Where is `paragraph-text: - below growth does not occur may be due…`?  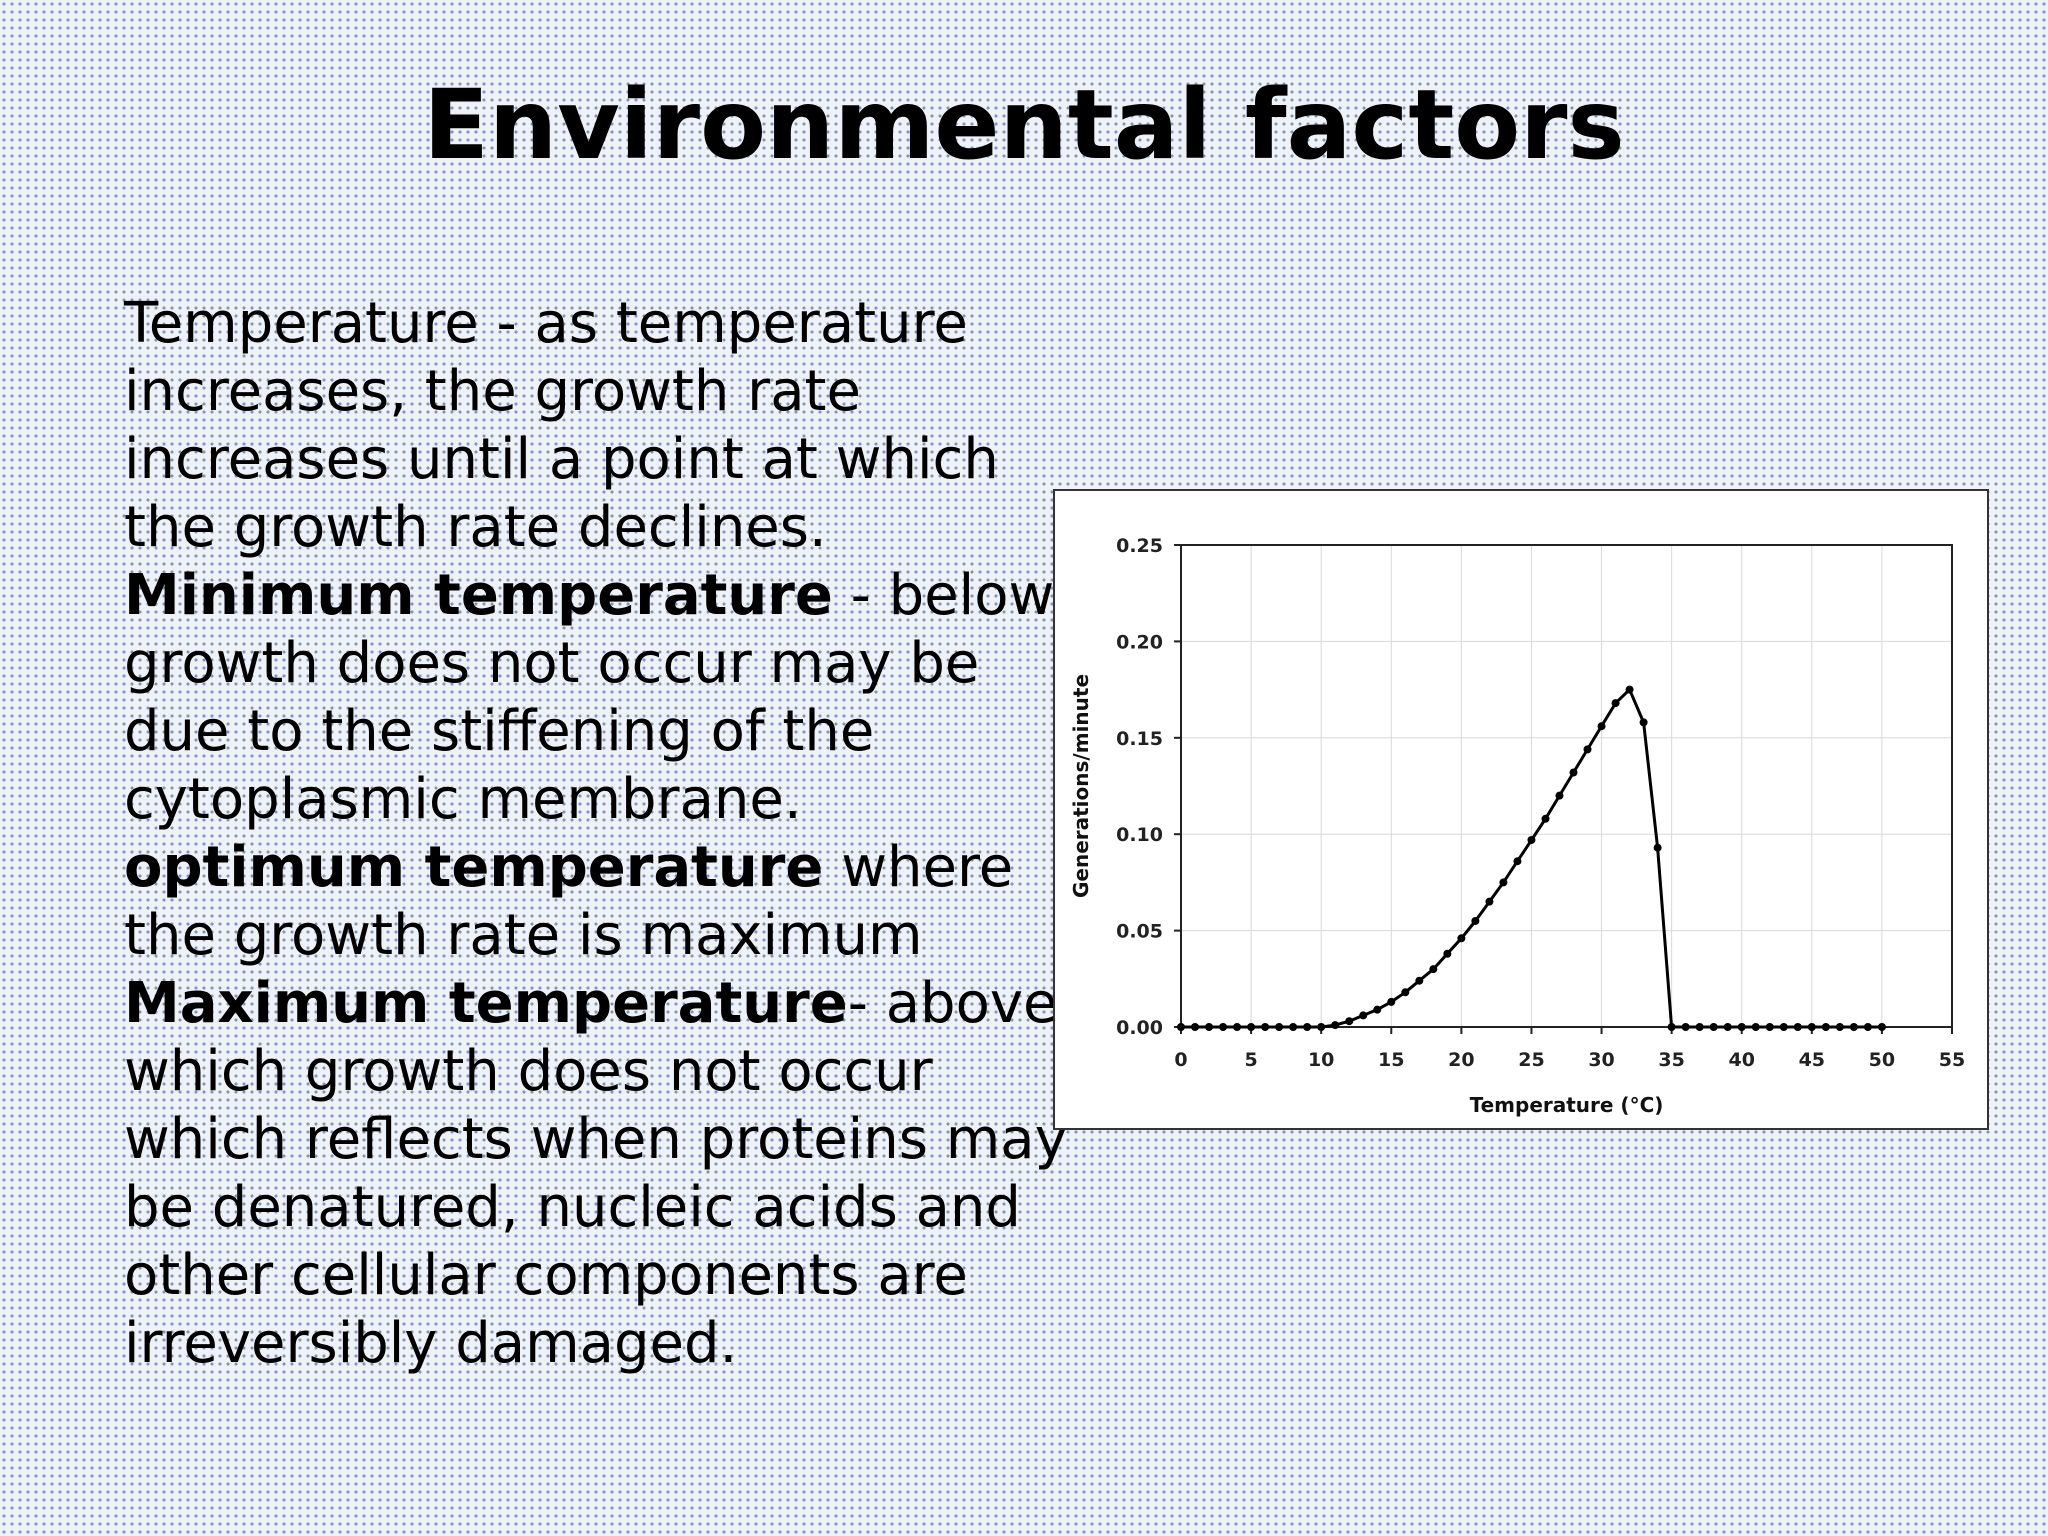
paragraph-text: - below growth does not occur may be due… is located at coordinates (589, 697).